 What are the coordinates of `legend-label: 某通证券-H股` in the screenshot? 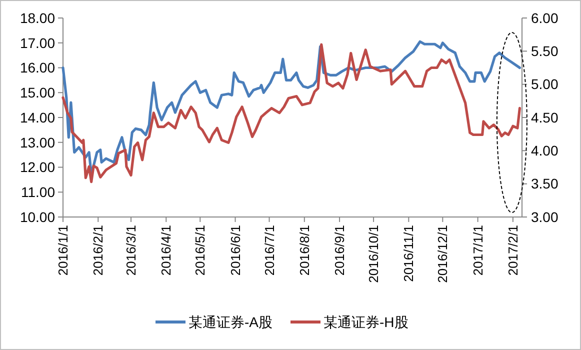 It's located at (366, 322).